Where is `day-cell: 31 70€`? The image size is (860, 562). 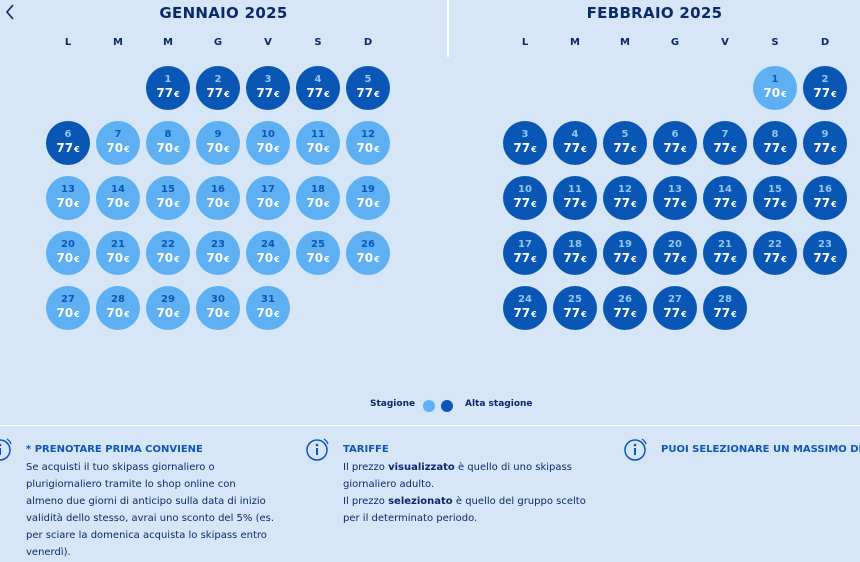 day-cell: 31 70€ is located at coordinates (268, 308).